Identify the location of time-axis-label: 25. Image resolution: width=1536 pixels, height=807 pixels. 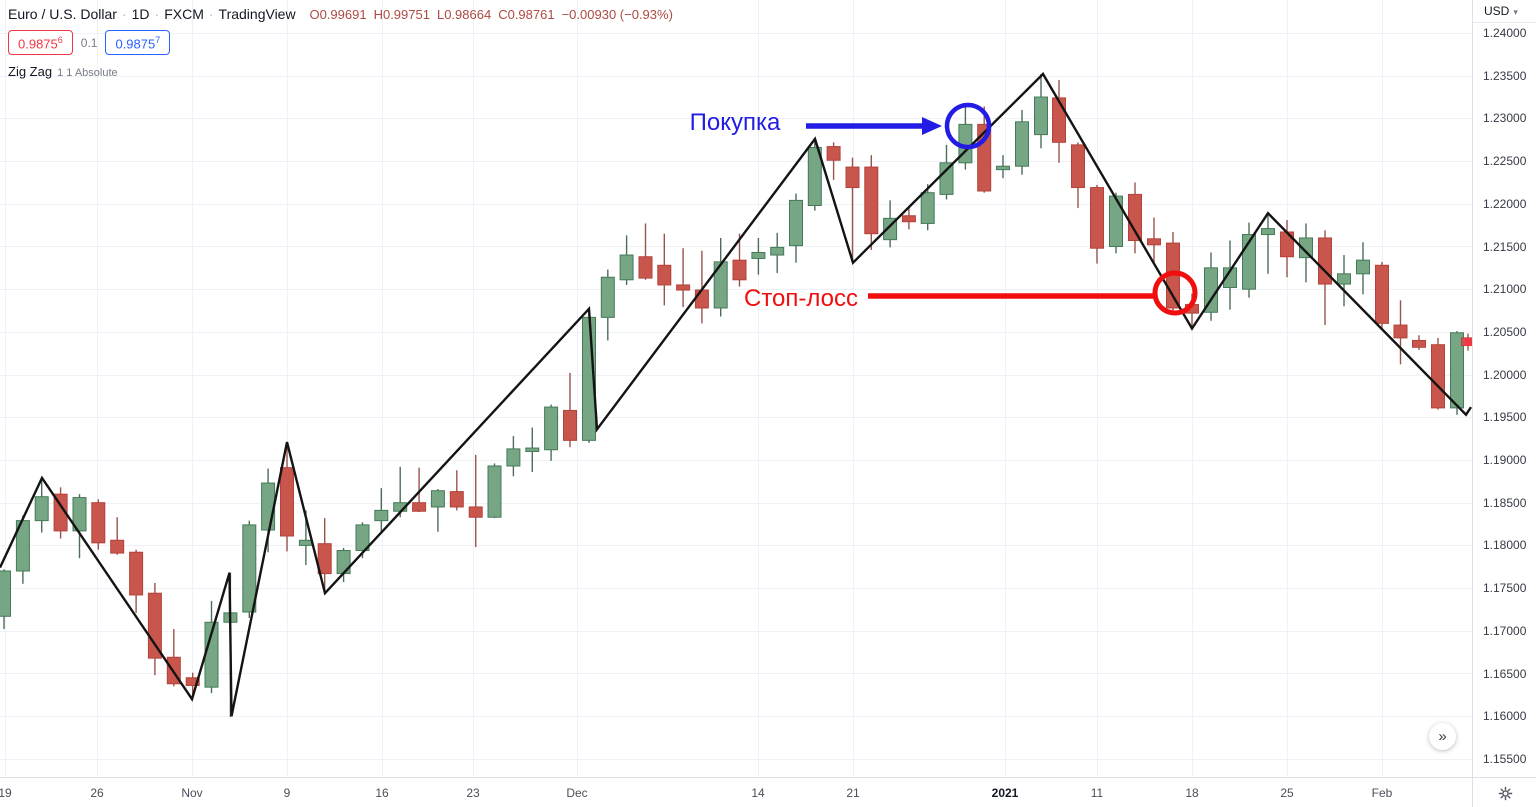
(1287, 793).